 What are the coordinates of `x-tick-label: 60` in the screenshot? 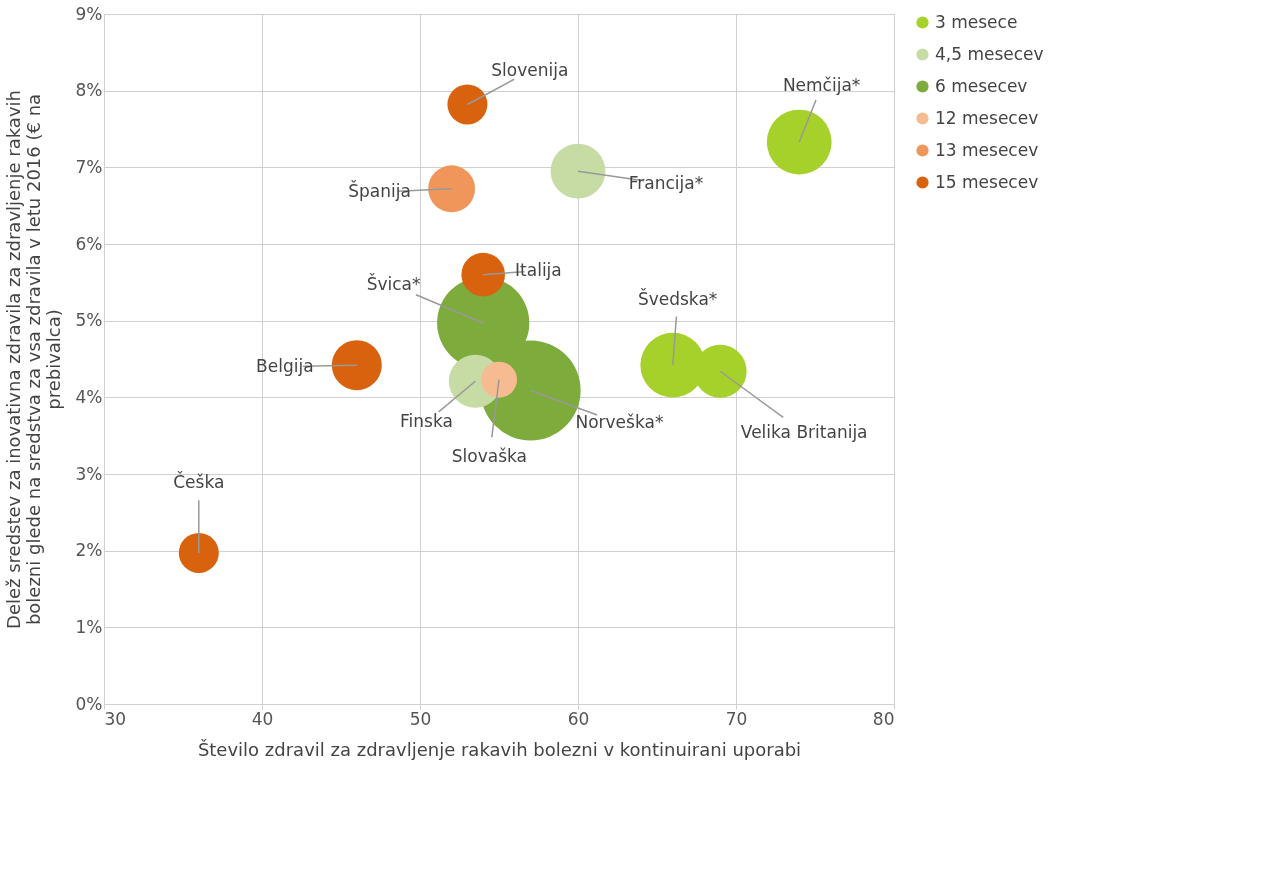 It's located at (578, 718).